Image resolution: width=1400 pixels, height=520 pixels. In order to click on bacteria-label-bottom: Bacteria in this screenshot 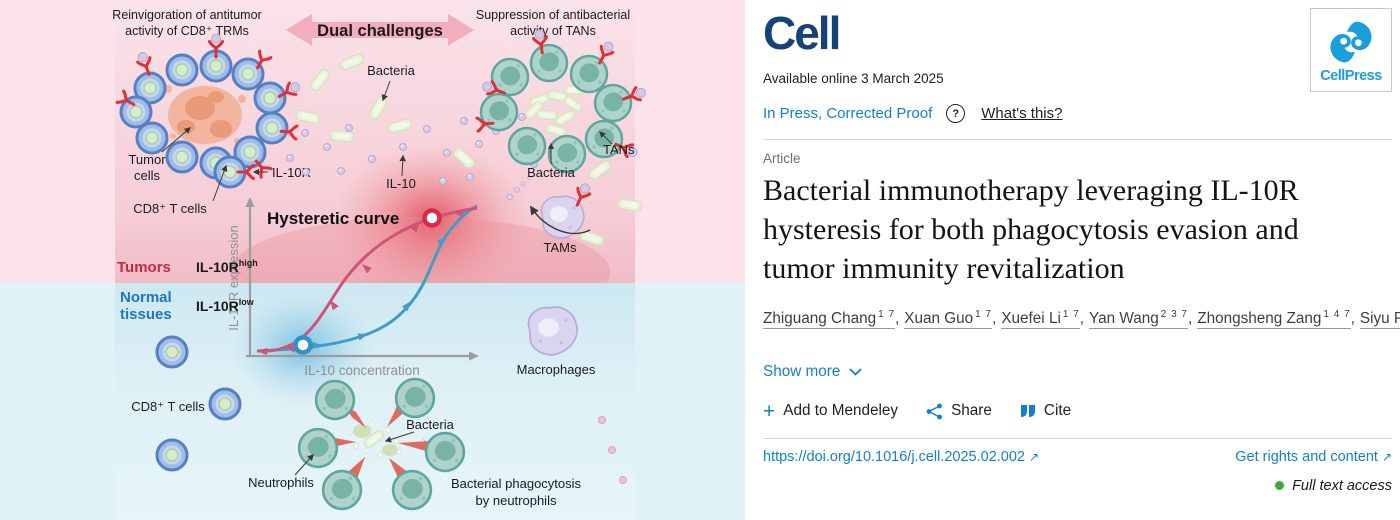, I will do `click(430, 424)`.